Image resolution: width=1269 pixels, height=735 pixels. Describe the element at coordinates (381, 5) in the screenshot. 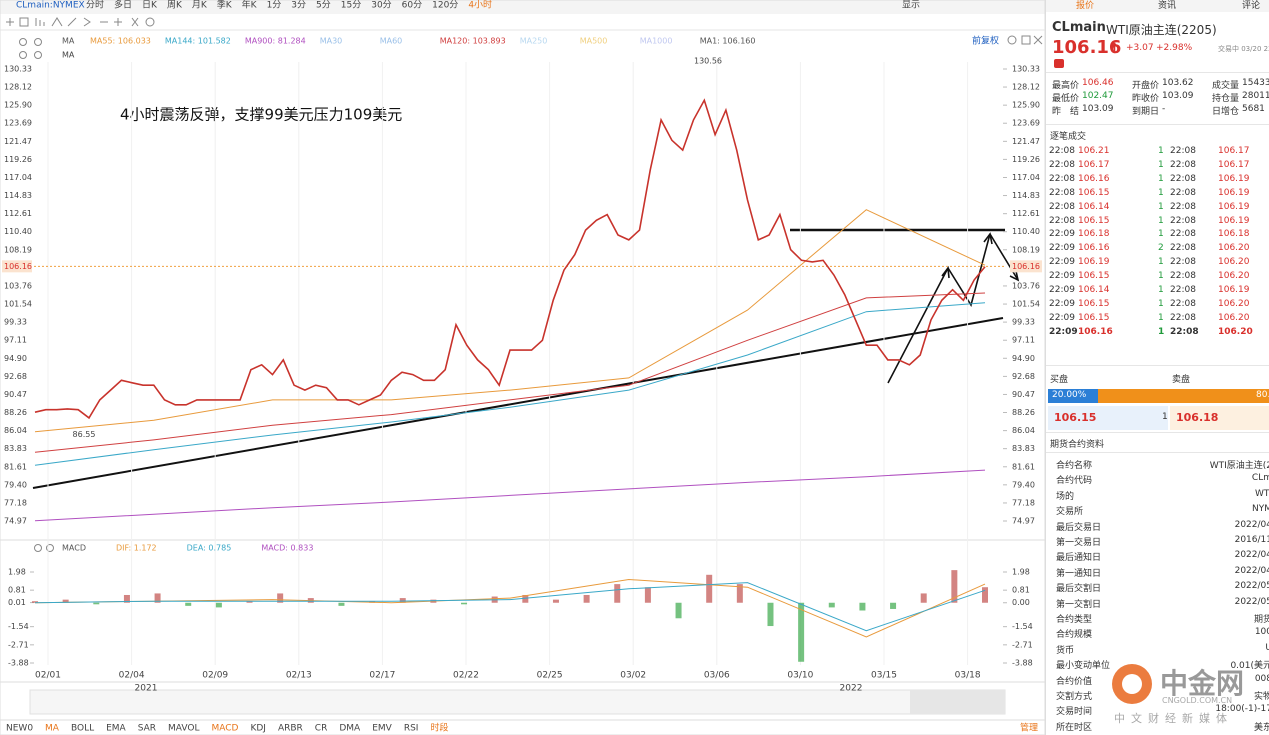

I see `period-tab: 30分` at that location.